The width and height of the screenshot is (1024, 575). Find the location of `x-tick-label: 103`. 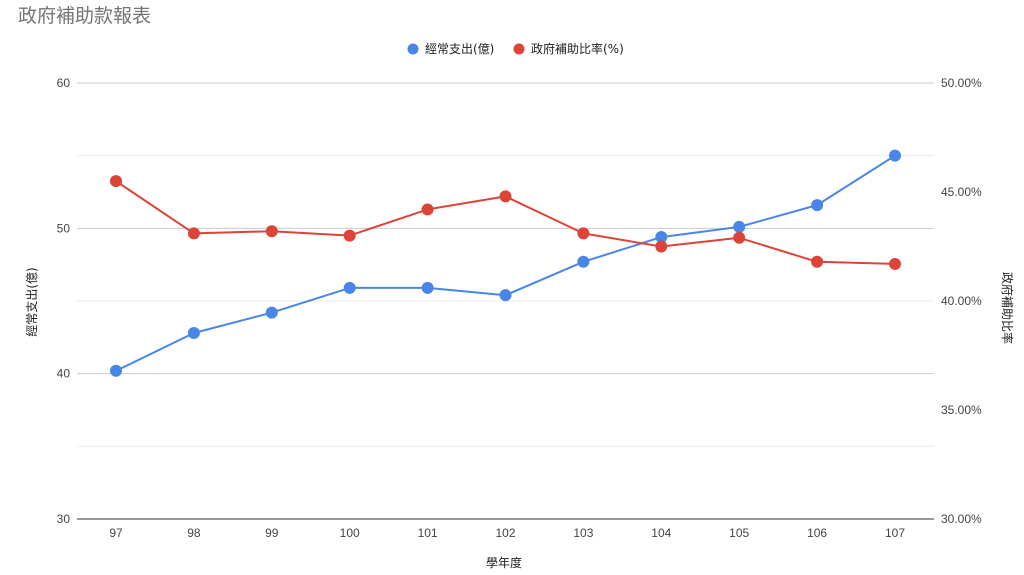

x-tick-label: 103 is located at coordinates (583, 533).